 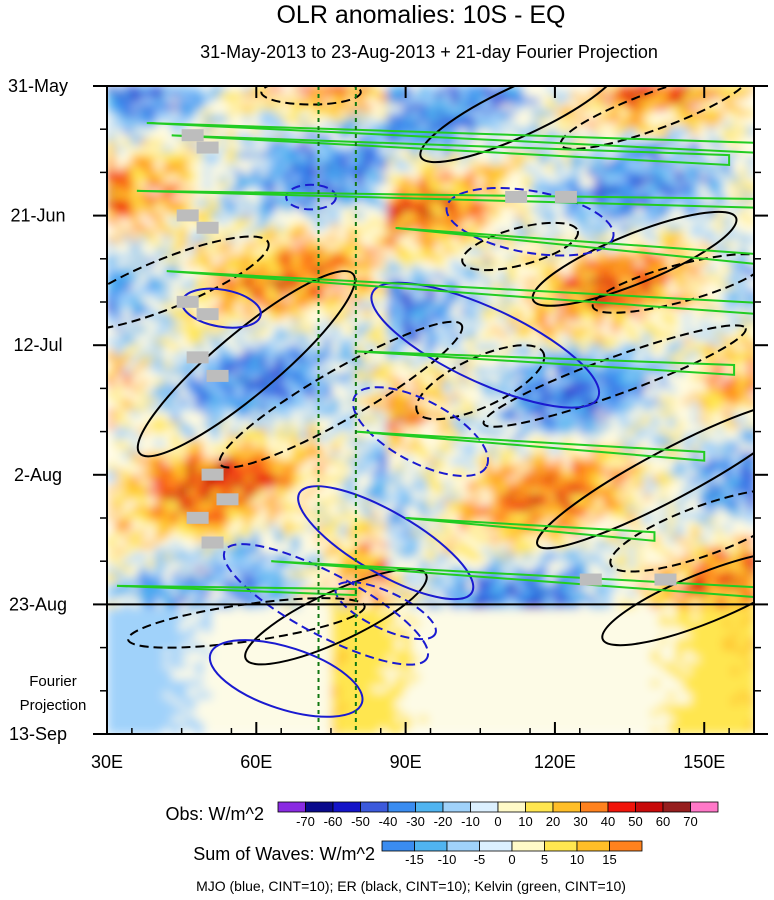 I want to click on obs-colorbar-tick-label: 60, so click(x=663, y=821).